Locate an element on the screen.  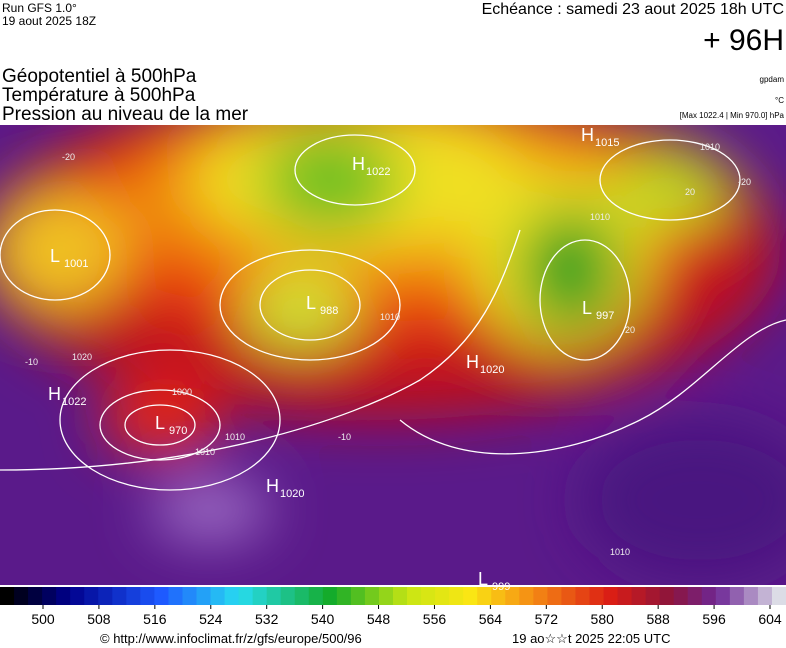
title: Température à 500hPa is located at coordinates (99, 95).